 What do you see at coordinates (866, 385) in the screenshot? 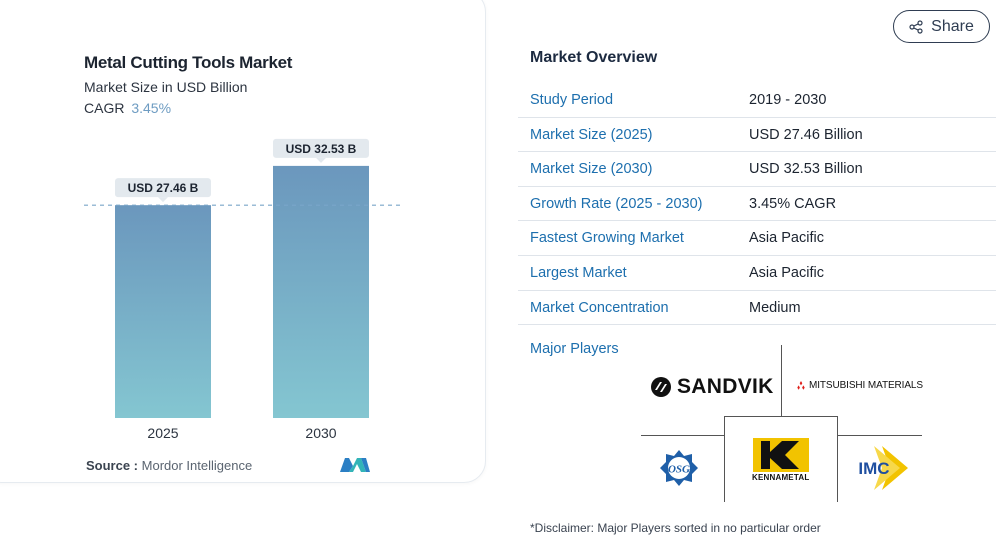
I see `mitsubishi-text: MITSUBISHI MATERIALS` at bounding box center [866, 385].